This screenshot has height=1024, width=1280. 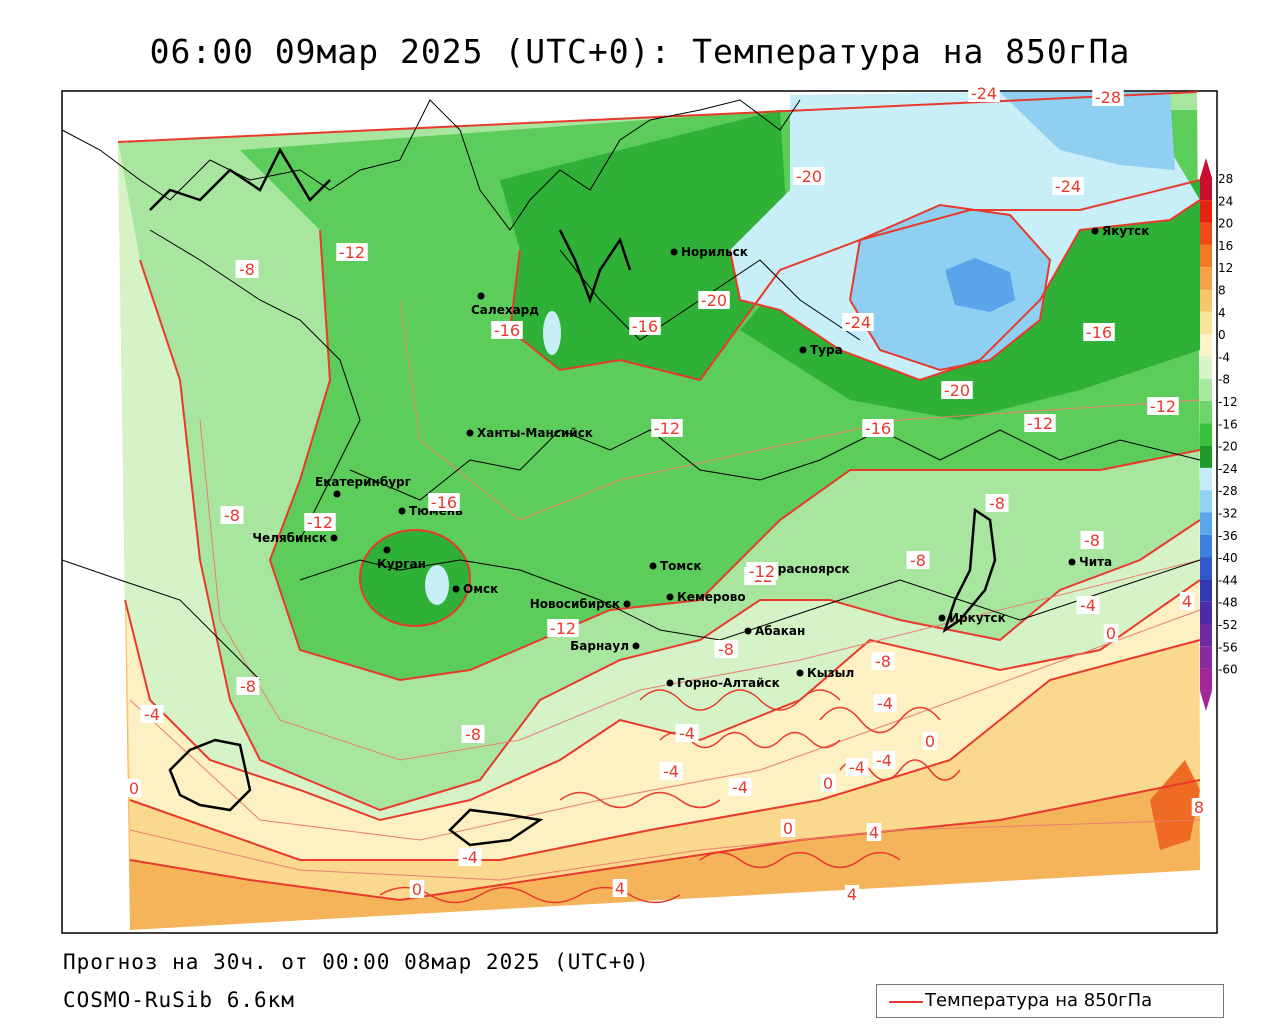 What do you see at coordinates (826, 350) in the screenshot?
I see `city-label: Тура` at bounding box center [826, 350].